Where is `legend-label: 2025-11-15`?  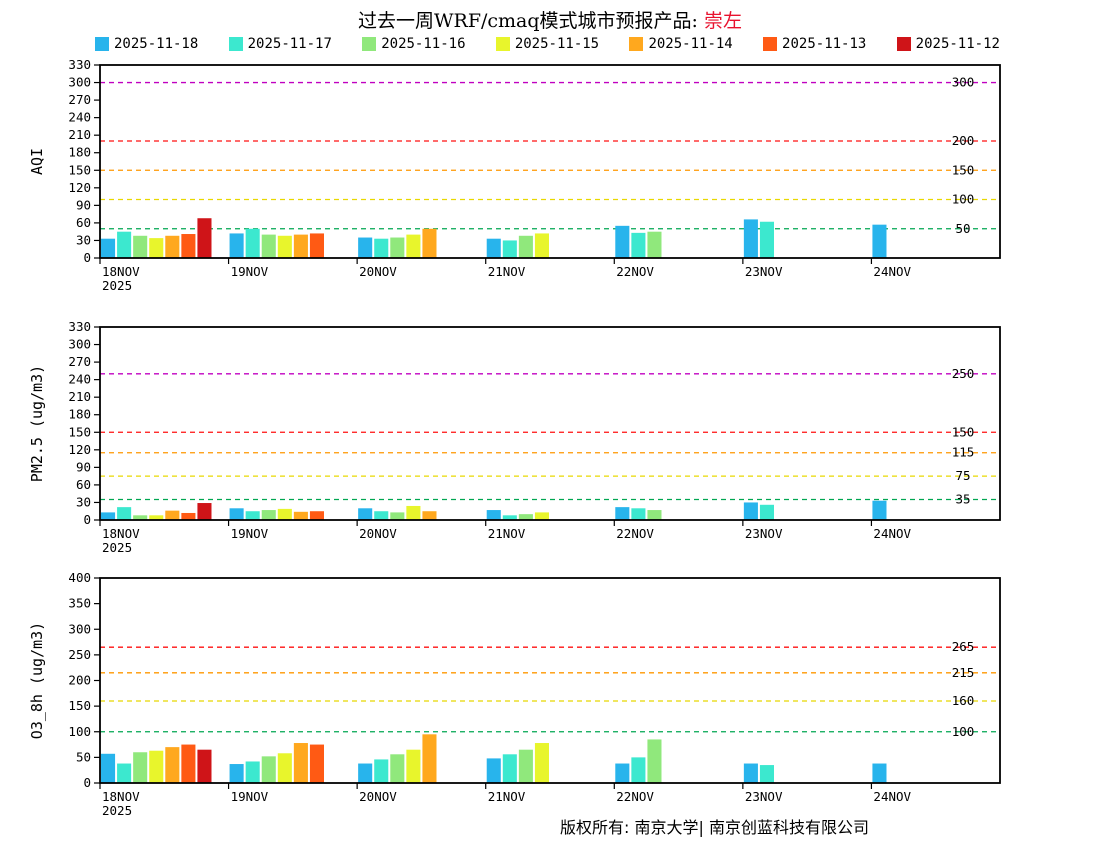
legend-label: 2025-11-15 is located at coordinates (557, 44).